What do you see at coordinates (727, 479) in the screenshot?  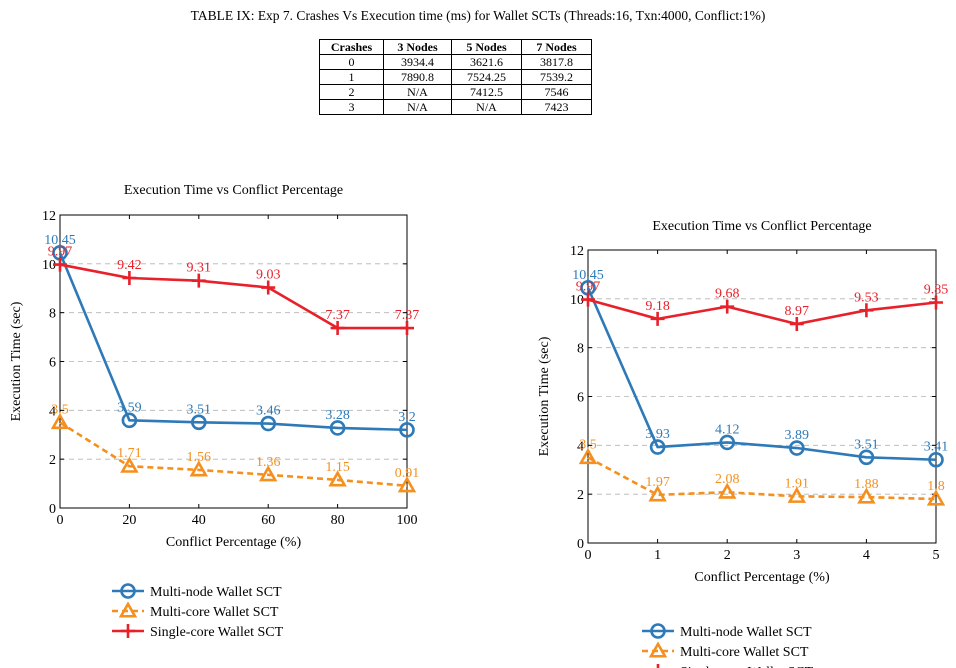 I see `data-label: 2.08` at bounding box center [727, 479].